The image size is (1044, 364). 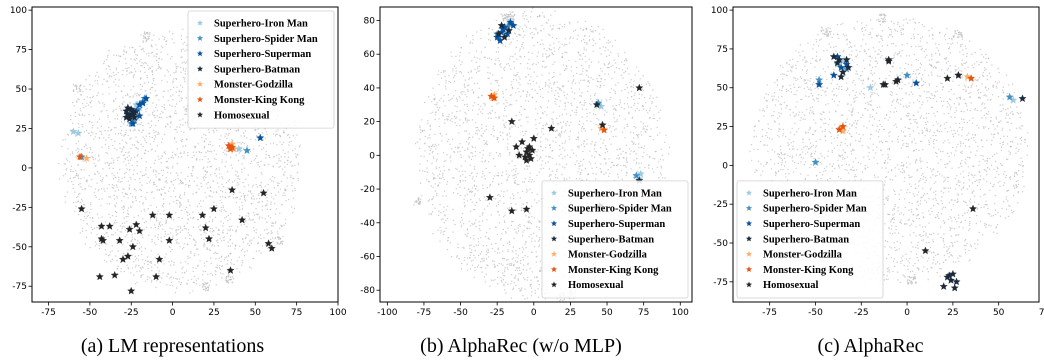 What do you see at coordinates (256, 313) in the screenshot?
I see `x-tick-label: 50` at bounding box center [256, 313].